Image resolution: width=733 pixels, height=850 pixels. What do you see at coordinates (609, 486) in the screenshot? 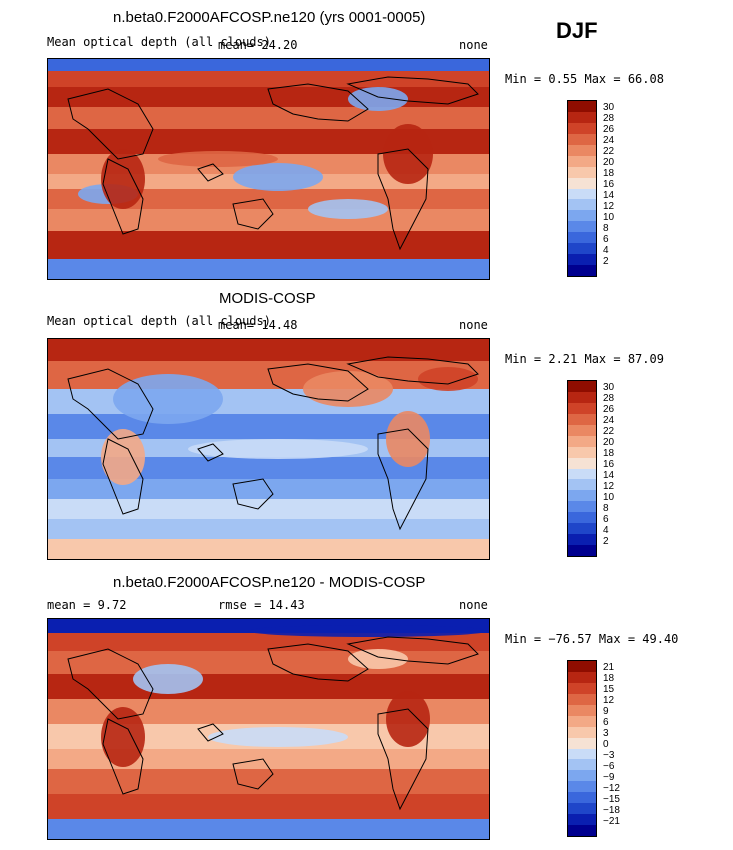
I see `cb2-label: 12` at bounding box center [609, 486].